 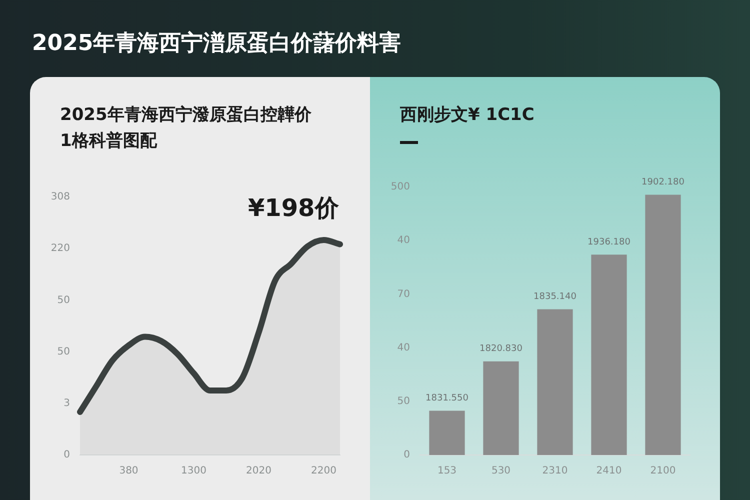 What do you see at coordinates (663, 183) in the screenshot?
I see `annotation: 1902.180` at bounding box center [663, 183].